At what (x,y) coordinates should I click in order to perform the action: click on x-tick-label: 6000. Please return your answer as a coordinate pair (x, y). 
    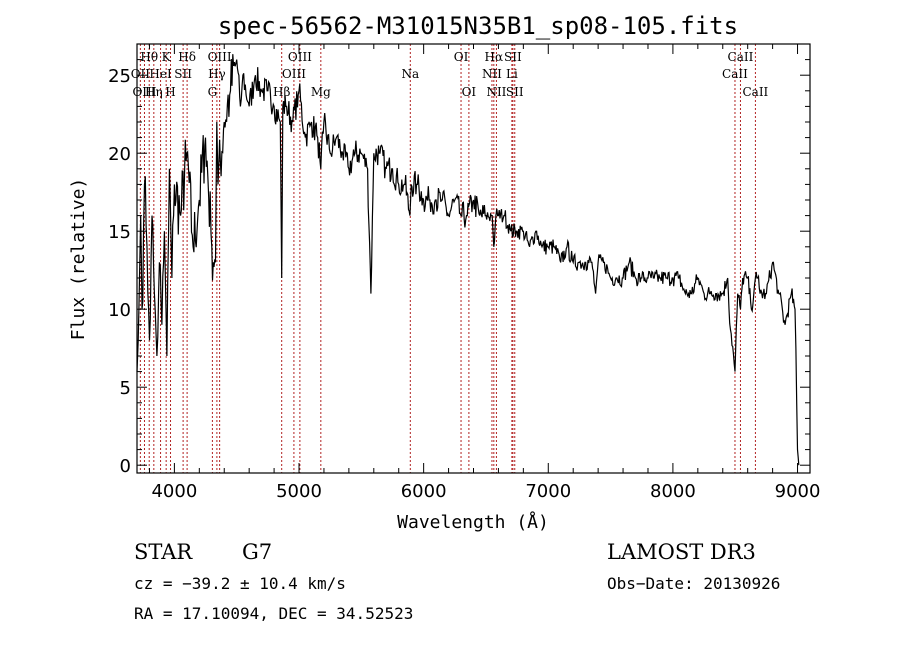
    Looking at the image, I should click on (424, 491).